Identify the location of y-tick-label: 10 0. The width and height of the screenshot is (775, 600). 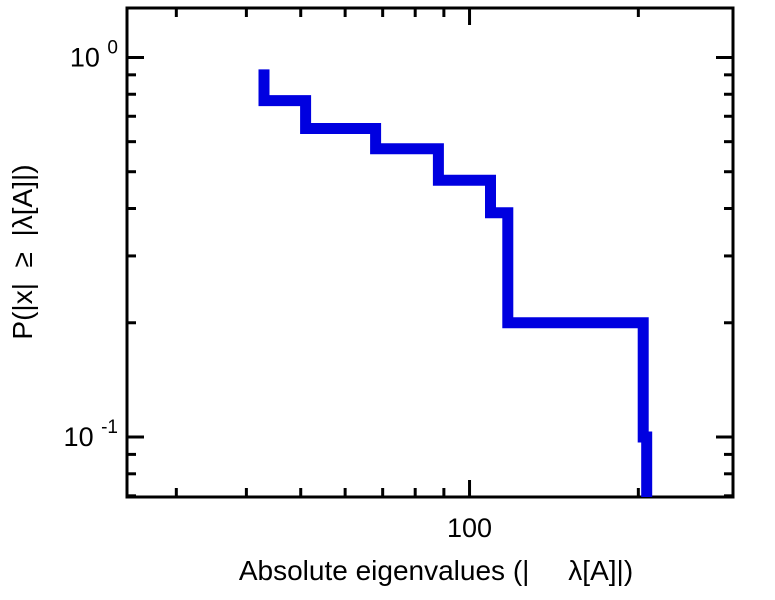
(94, 54).